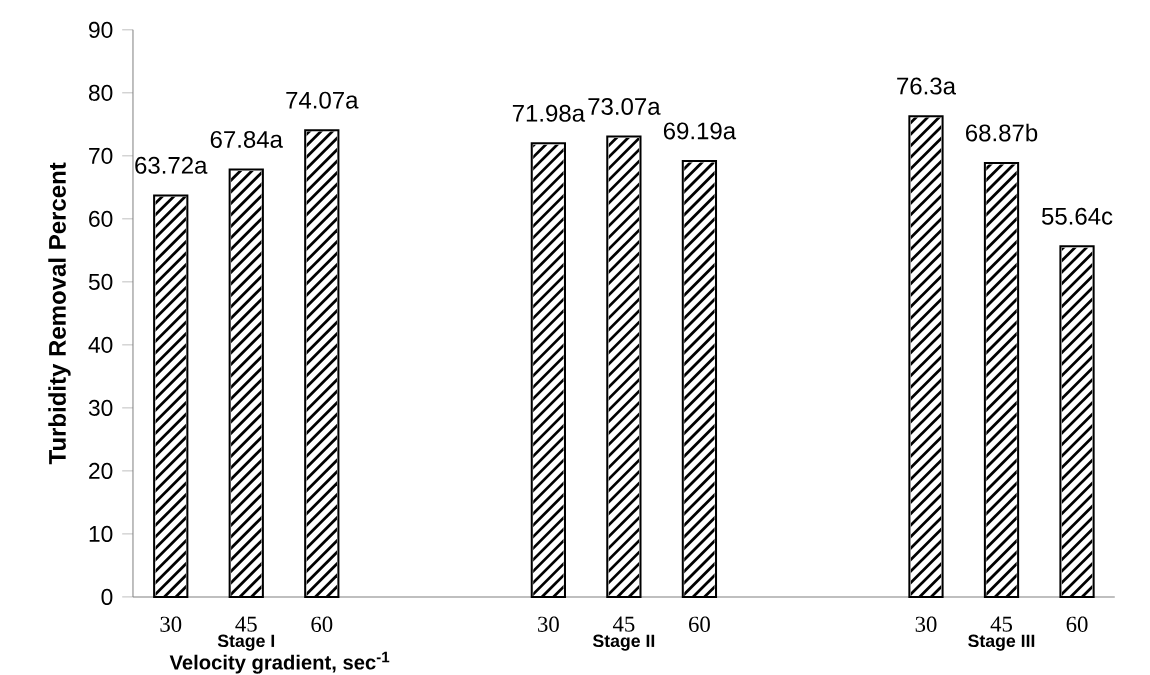  I want to click on y-tick-label: 60, so click(101, 218).